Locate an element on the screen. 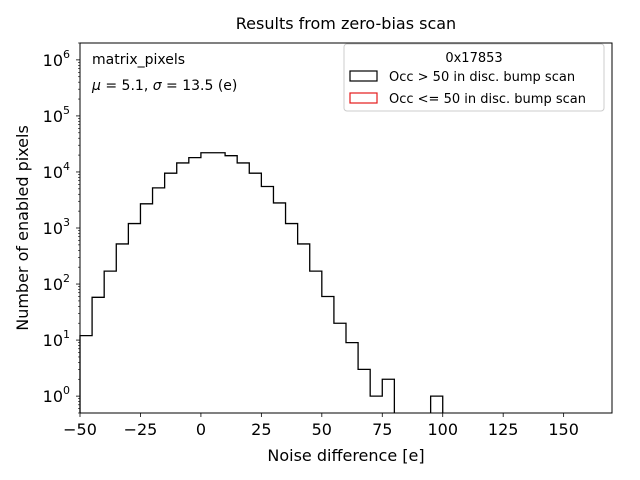 The height and width of the screenshot is (480, 640). legend-label-occ-le-50: Occ <= 50 in disc. bump scan is located at coordinates (487, 99).